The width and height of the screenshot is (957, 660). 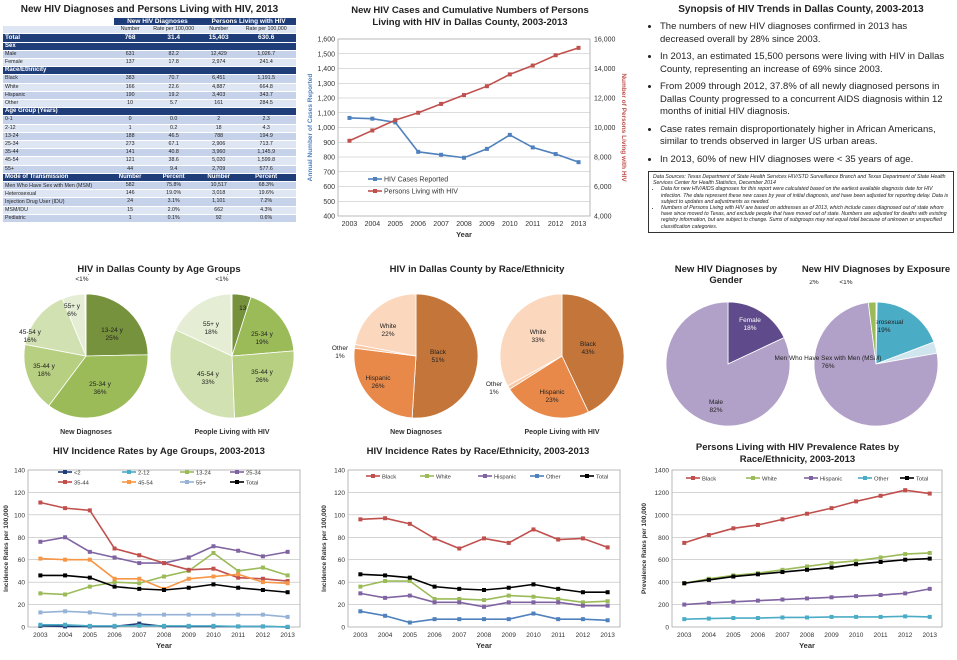 What do you see at coordinates (662, 493) in the screenshot?
I see `y-tick-label: 1200` at bounding box center [662, 493].